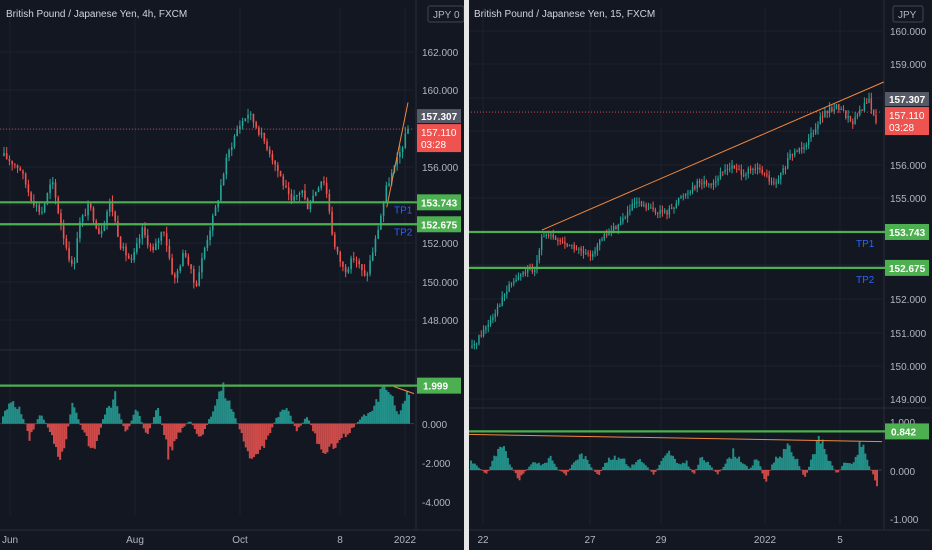 The height and width of the screenshot is (550, 932). I want to click on y-tick-label: 149.000, so click(908, 400).